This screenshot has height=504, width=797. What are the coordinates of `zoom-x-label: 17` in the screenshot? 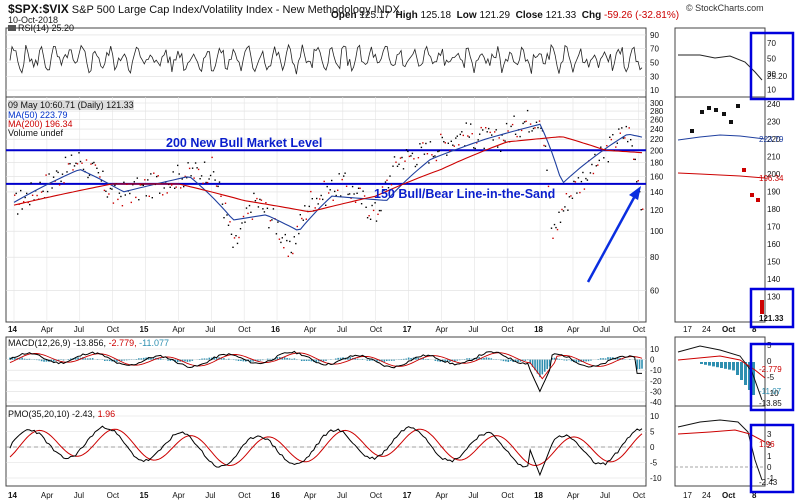 It's located at (687, 329).